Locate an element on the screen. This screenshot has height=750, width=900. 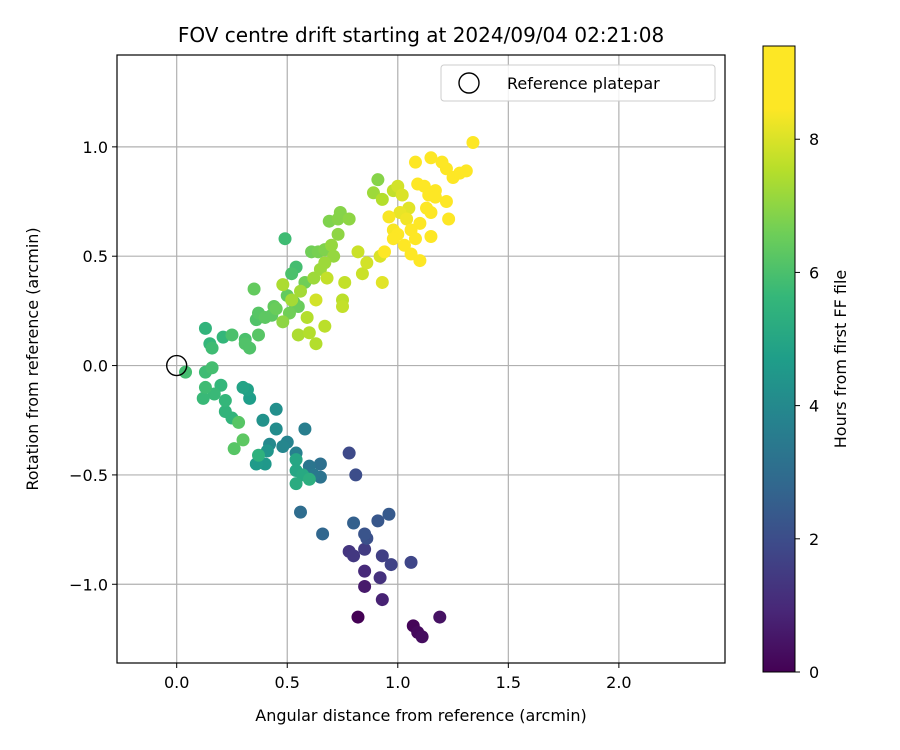
colorbar-gradient is located at coordinates (779, 359).